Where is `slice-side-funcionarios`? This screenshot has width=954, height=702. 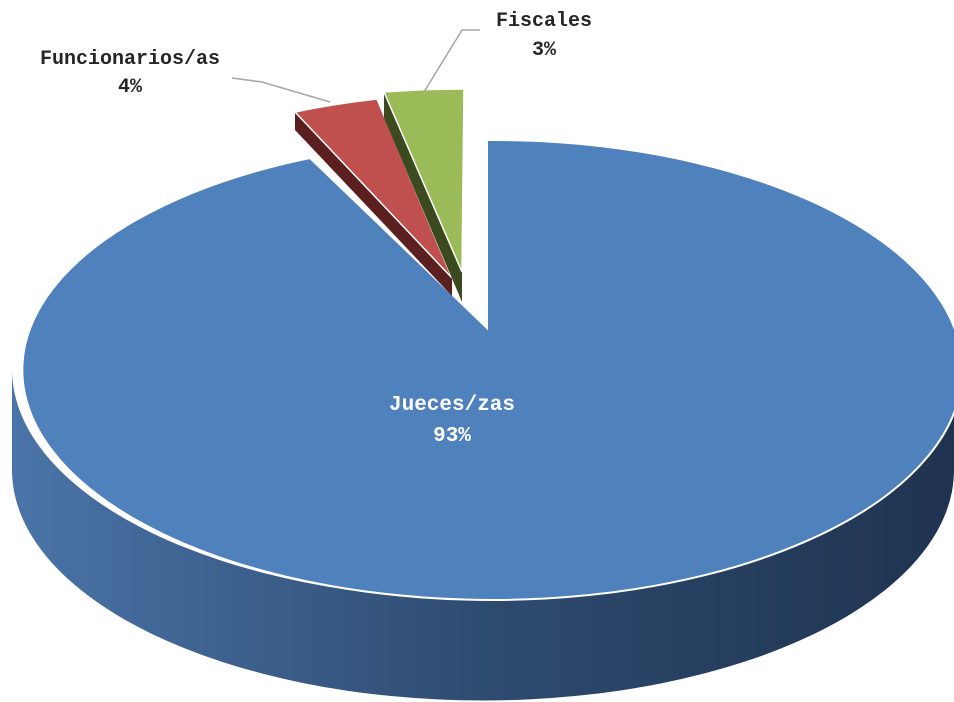
slice-side-funcionarios is located at coordinates (373, 204).